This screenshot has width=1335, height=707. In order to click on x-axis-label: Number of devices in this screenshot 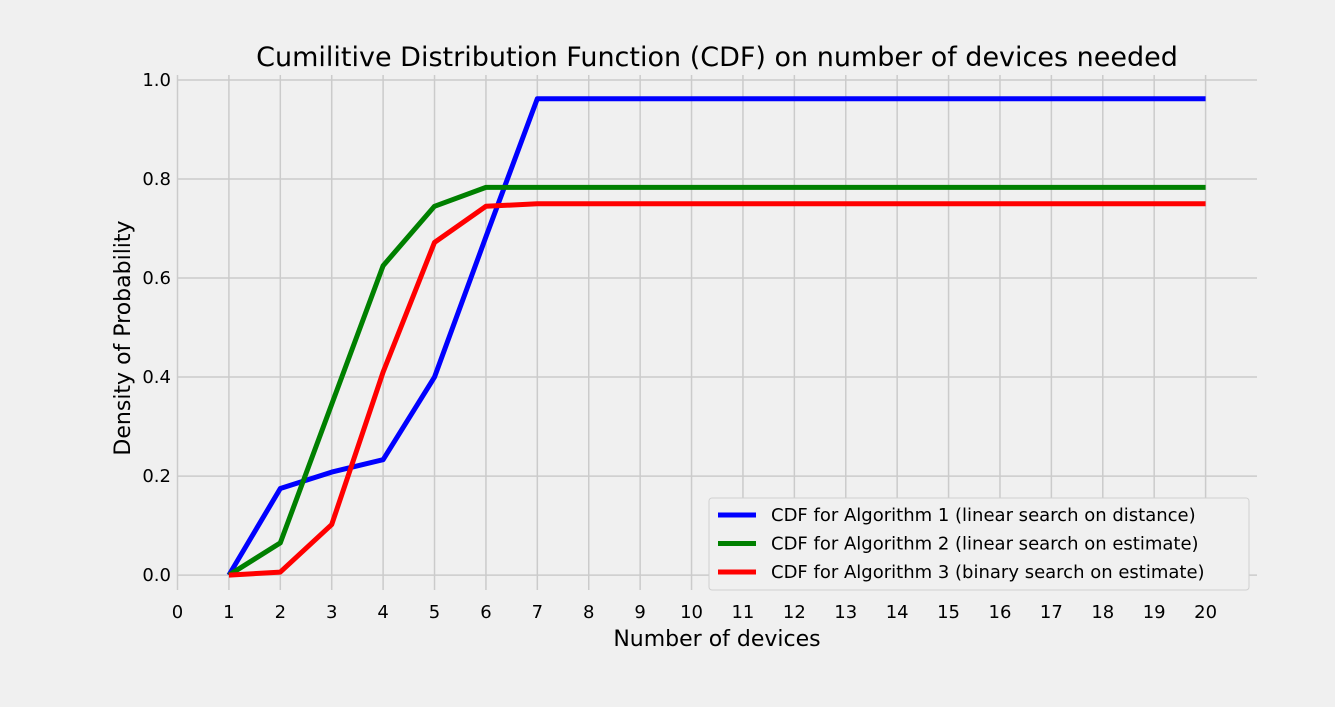, I will do `click(716, 639)`.